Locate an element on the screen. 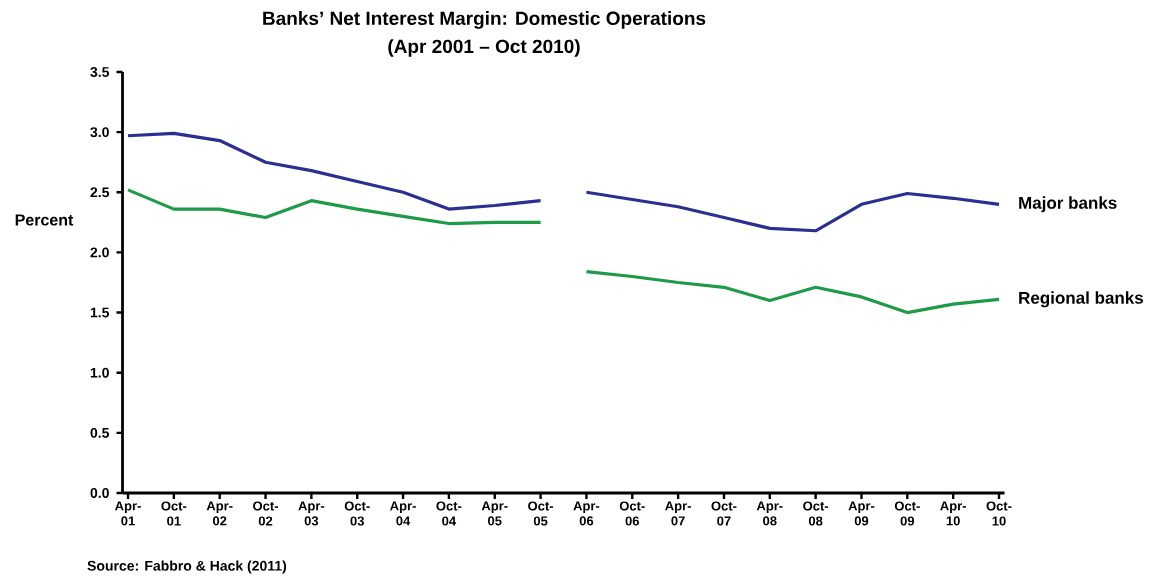 Image resolution: width=1159 pixels, height=576 pixels. x-tick-label: Oct-03 is located at coordinates (357, 513).